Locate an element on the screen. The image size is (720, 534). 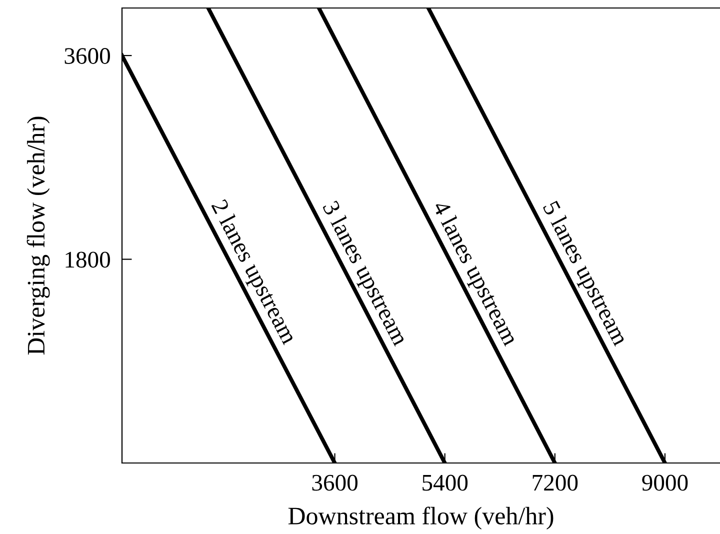
y-tick-label: 1800 is located at coordinates (88, 260).